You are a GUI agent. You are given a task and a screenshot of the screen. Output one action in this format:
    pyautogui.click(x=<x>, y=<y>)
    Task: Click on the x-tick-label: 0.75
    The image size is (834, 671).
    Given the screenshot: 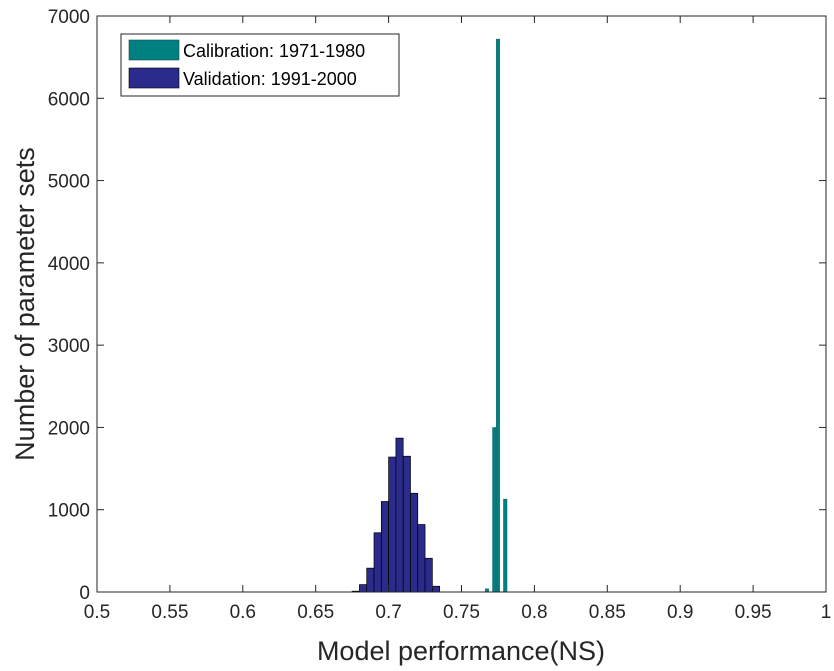 What is the action you would take?
    pyautogui.click(x=461, y=612)
    